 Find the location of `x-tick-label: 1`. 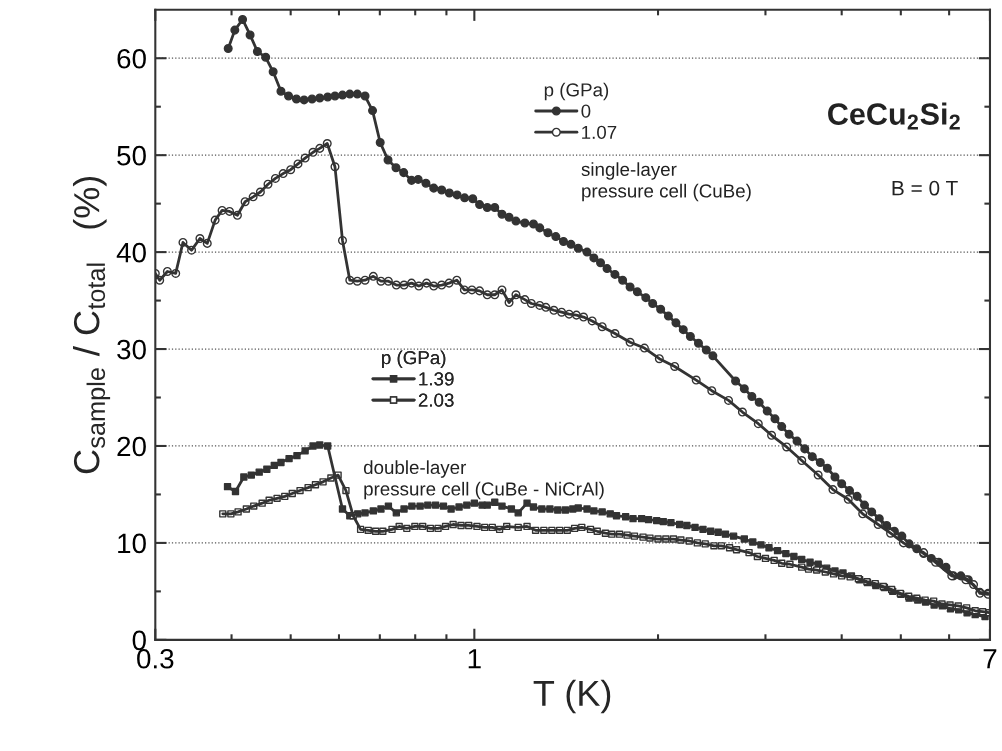

x-tick-label: 1 is located at coordinates (474, 659).